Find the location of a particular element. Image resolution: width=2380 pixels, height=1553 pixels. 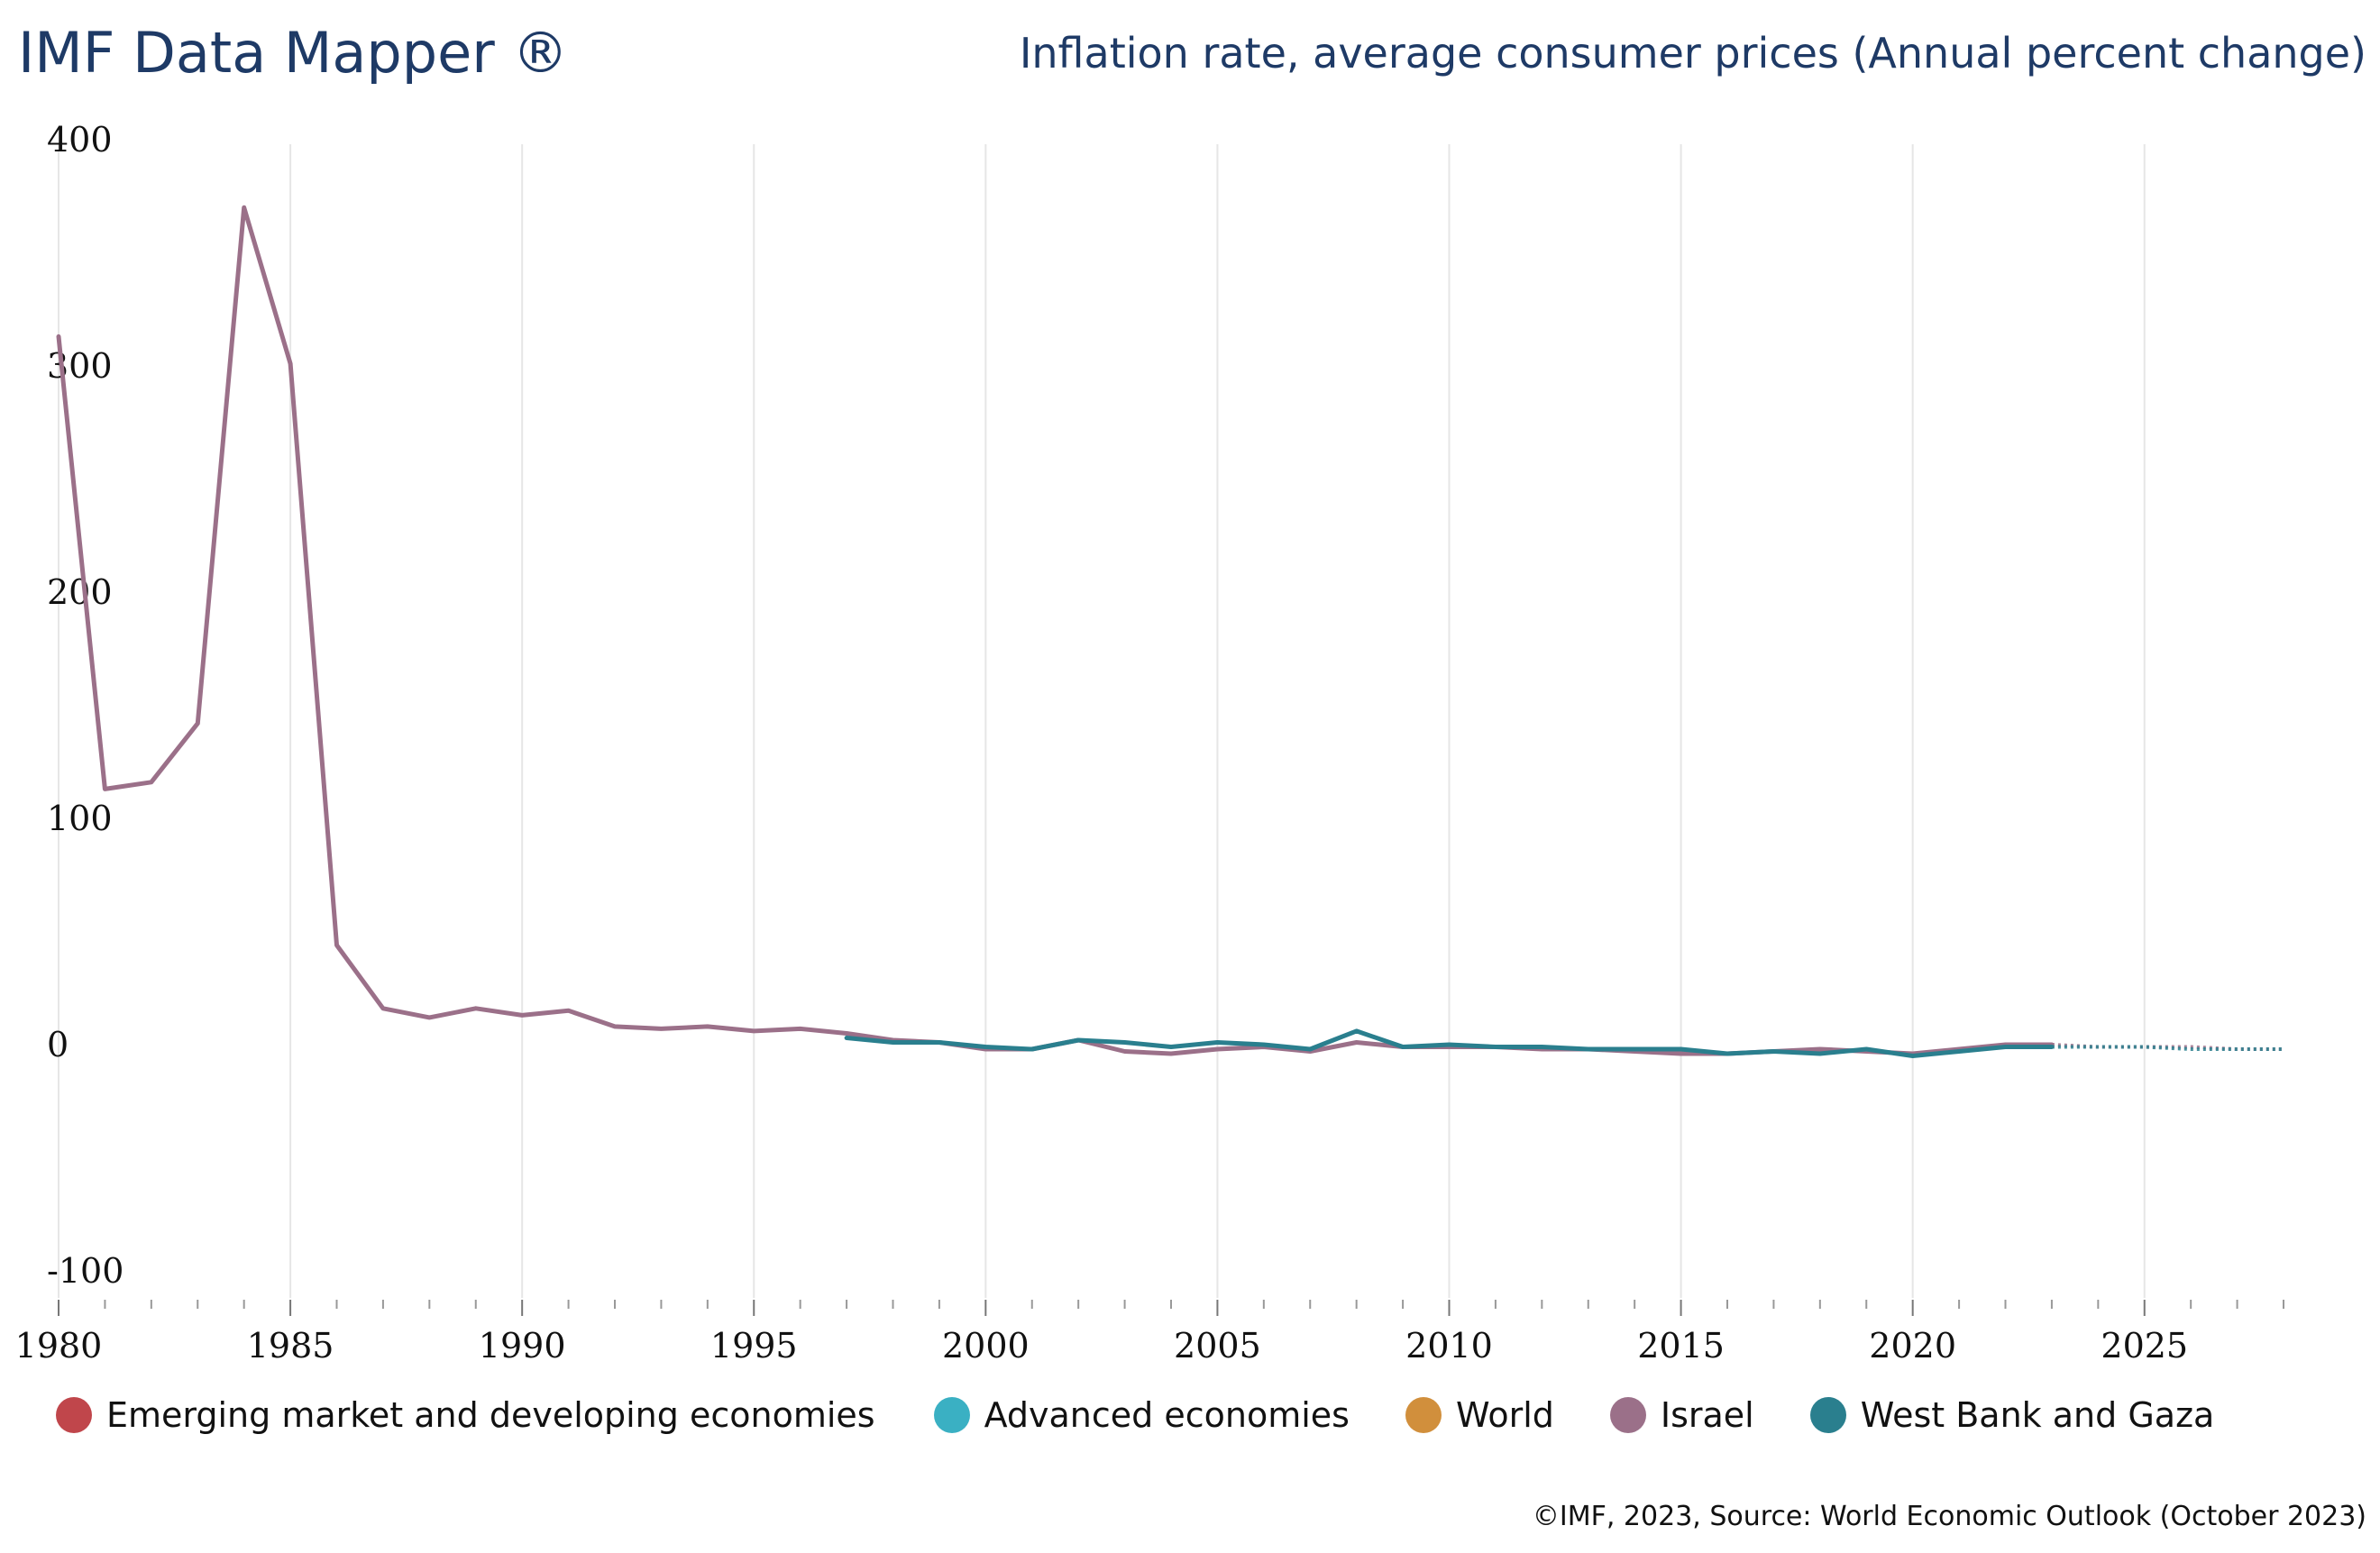

x-axis-labels: 1980 1985 1990 1995 2000 2005 2010 2015 2020 2025 is located at coordinates (1101, 1346).